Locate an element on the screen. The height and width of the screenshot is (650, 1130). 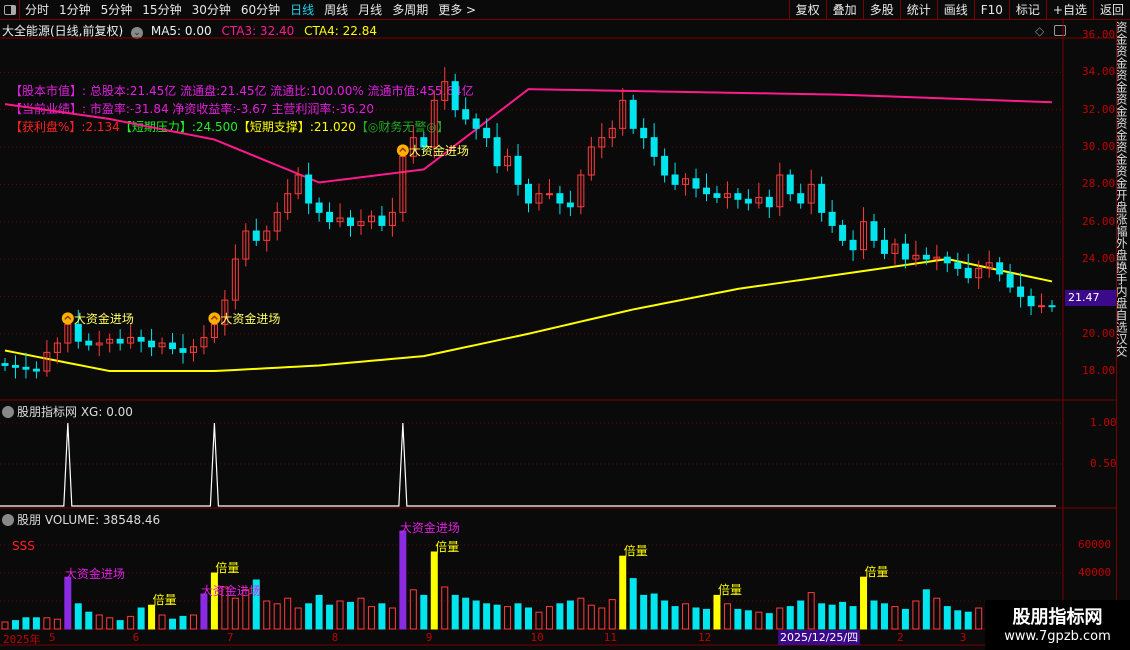
indicator-header: 股朋指标网 XG: 0.00 is located at coordinates (67, 411).